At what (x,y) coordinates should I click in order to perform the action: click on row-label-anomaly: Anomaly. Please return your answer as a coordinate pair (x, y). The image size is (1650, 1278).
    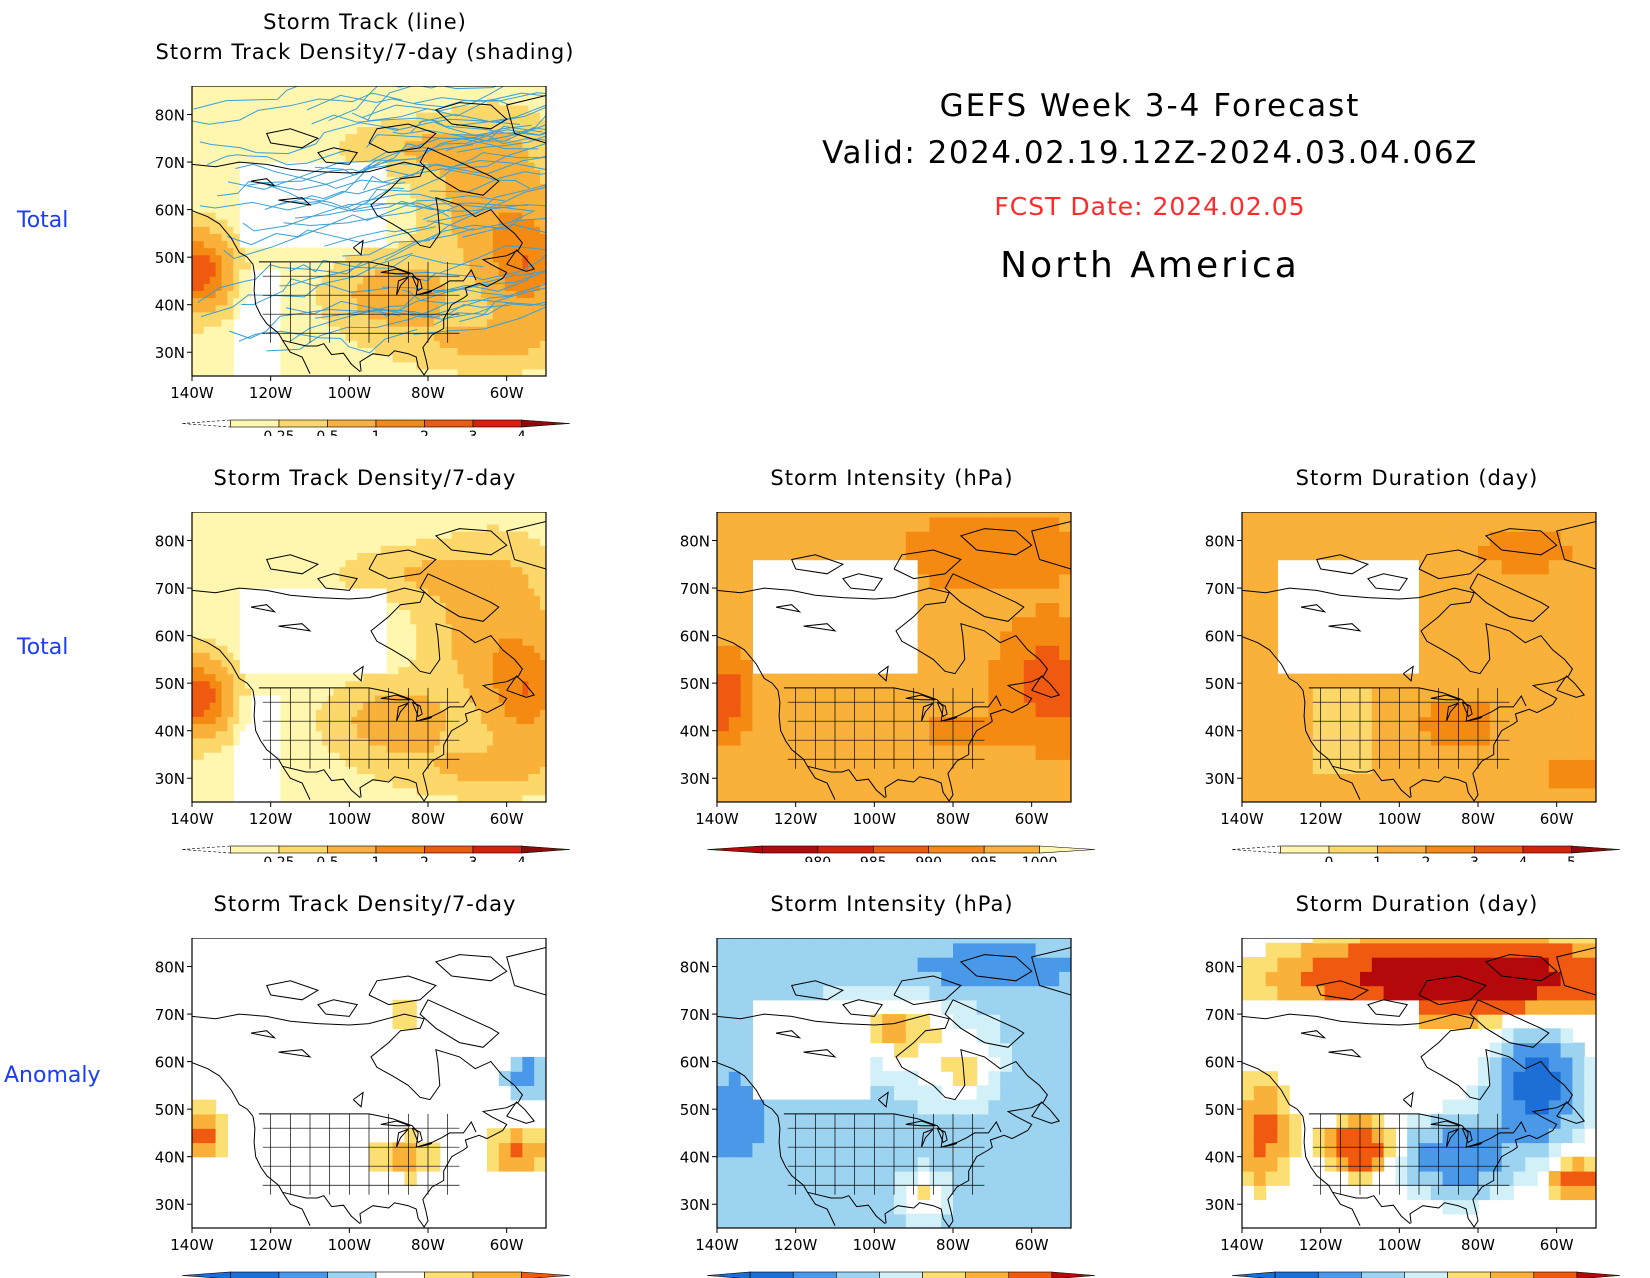
    Looking at the image, I should click on (52, 1075).